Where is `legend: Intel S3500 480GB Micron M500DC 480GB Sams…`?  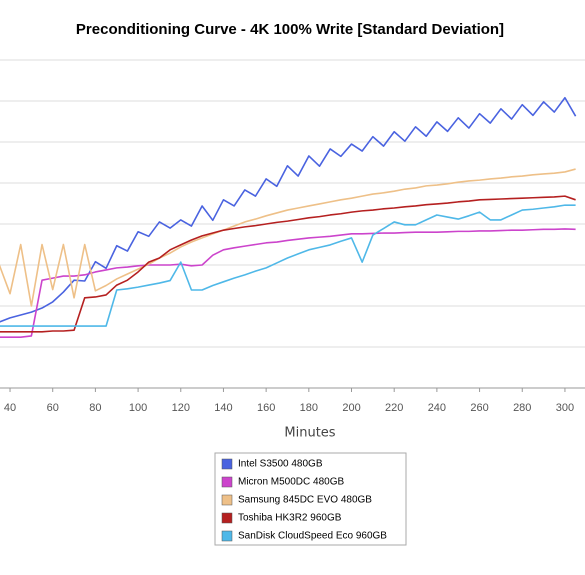 legend: Intel S3500 480GB Micron M500DC 480GB Sams… is located at coordinates (310, 499).